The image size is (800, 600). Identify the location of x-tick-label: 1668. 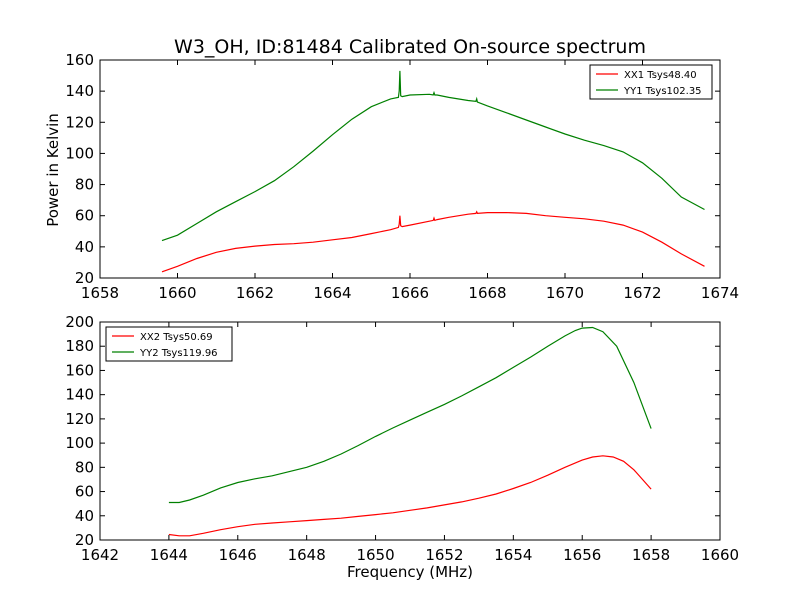
(487, 293).